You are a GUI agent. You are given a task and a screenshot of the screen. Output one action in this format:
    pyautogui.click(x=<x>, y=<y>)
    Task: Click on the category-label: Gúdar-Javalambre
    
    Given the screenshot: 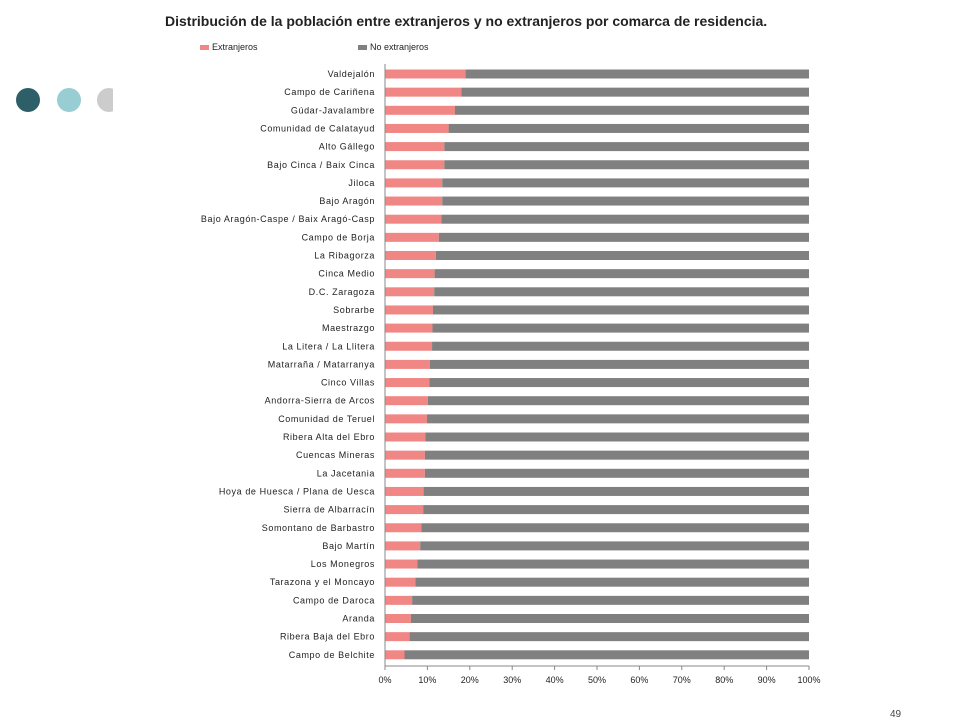 What is the action you would take?
    pyautogui.click(x=333, y=110)
    